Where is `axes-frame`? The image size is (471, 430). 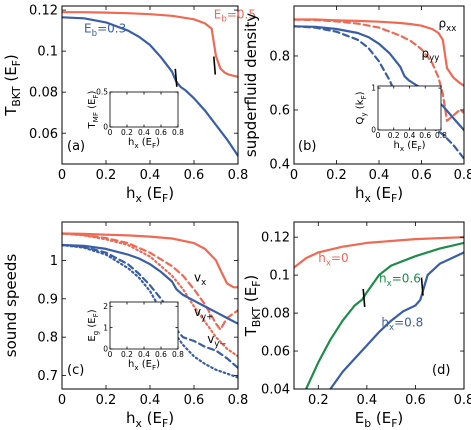
axes-frame is located at coordinates (379, 305).